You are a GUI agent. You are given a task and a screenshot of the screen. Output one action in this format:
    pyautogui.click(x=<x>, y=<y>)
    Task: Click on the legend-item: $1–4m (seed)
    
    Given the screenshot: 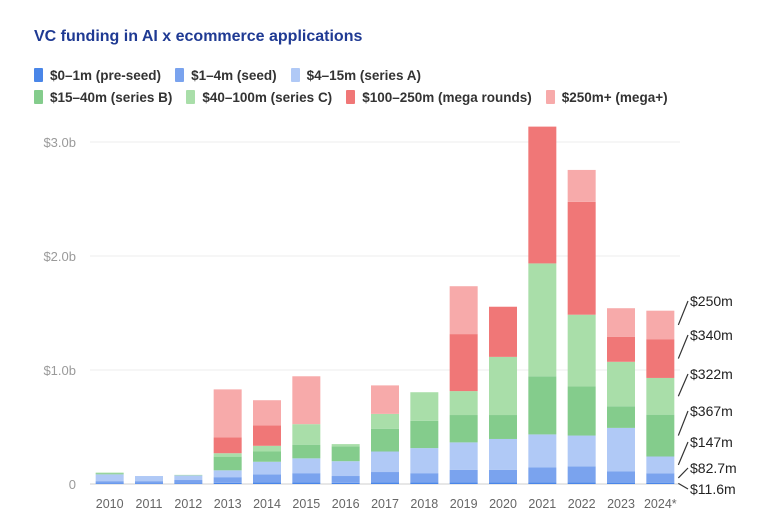 What is the action you would take?
    pyautogui.click(x=226, y=75)
    